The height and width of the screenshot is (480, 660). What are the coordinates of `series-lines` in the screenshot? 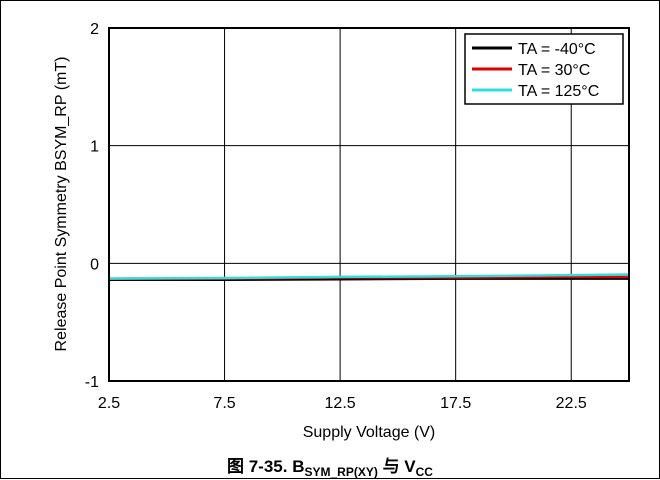 It's located at (369, 277).